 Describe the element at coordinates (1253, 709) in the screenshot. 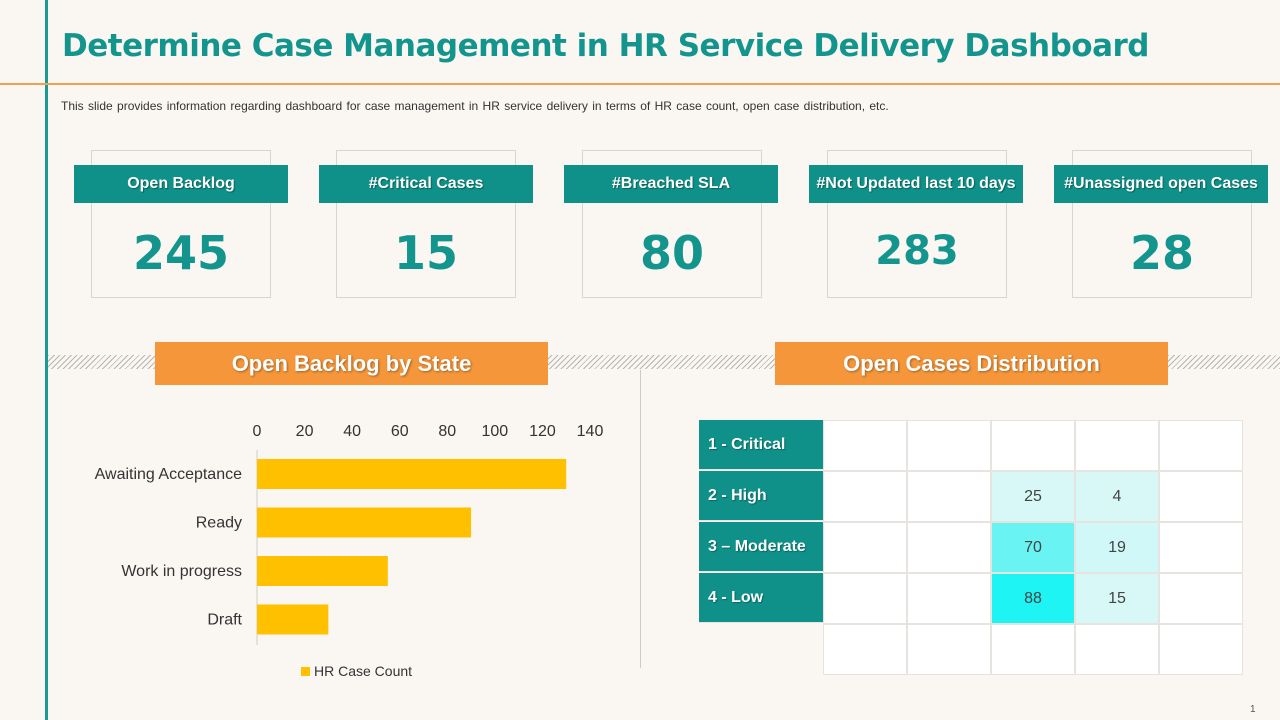

I see `page-number: 1` at that location.